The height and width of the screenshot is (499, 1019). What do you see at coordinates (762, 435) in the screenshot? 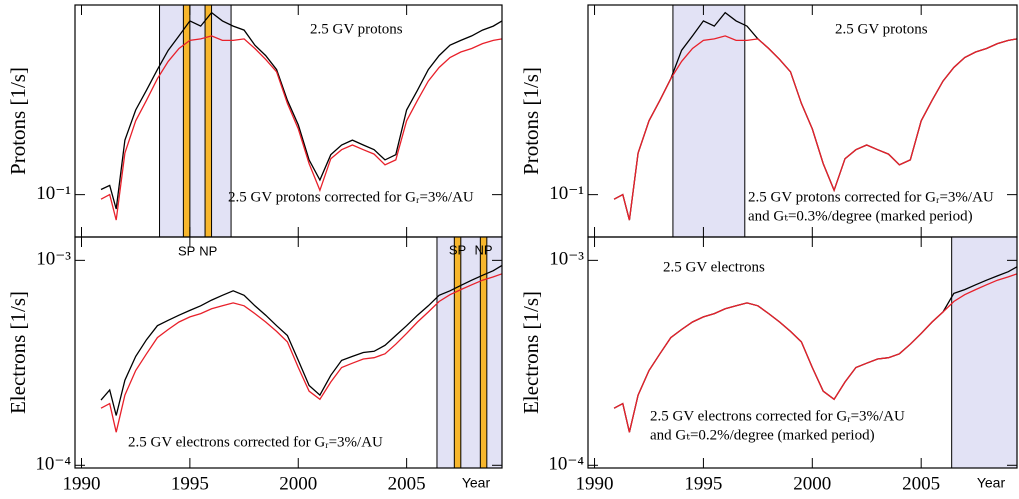
I see `annotation: and Gₜ=0.2%/degree (marked period)` at bounding box center [762, 435].